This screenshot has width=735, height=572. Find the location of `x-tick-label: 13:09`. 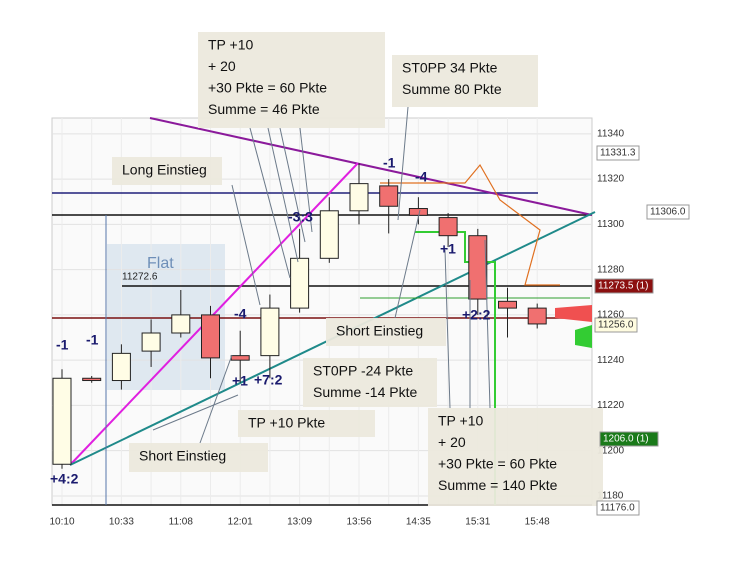

x-tick-label: 13:09 is located at coordinates (299, 522).